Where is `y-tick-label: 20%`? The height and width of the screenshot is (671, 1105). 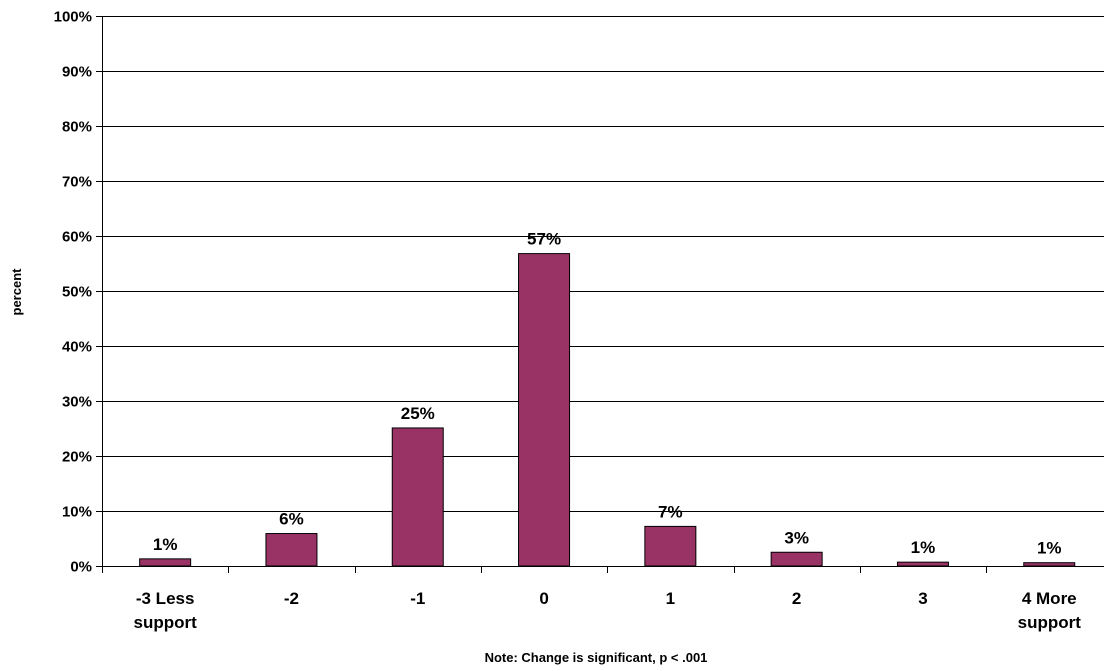 y-tick-label: 20% is located at coordinates (77, 457).